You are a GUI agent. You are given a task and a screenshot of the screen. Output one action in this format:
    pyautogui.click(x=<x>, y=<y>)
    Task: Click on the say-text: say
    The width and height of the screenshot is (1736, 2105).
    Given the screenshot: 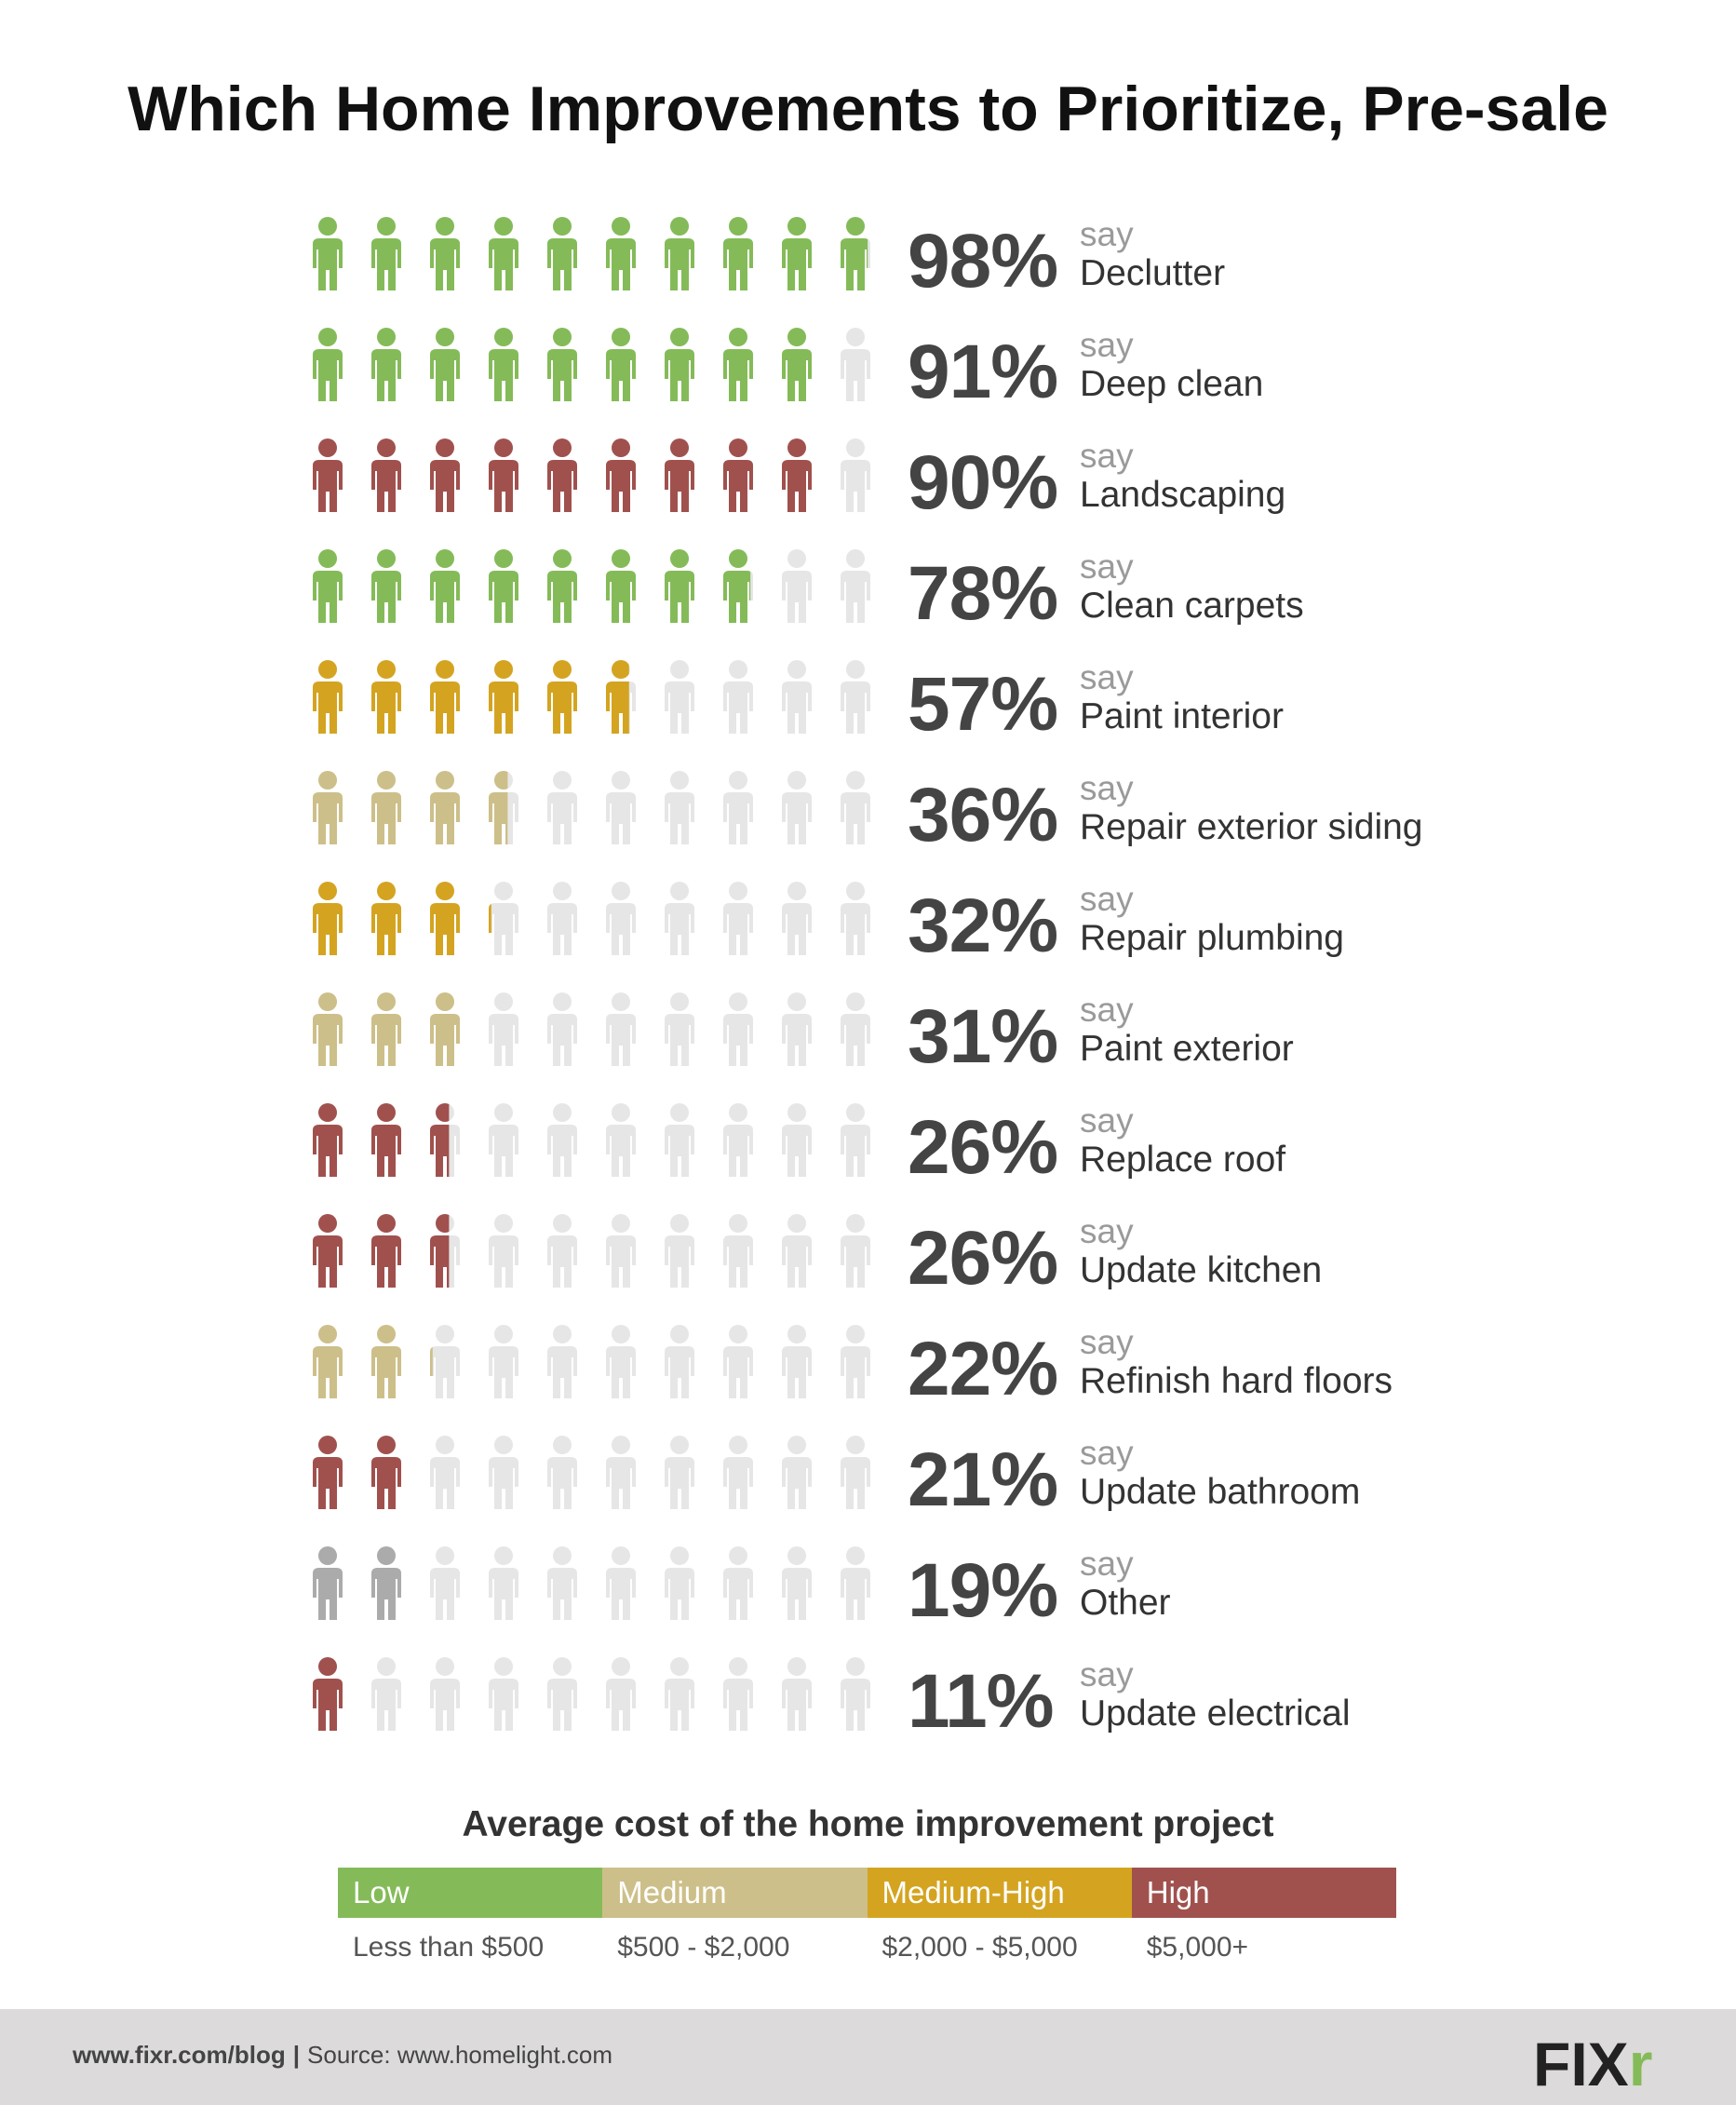 What is the action you would take?
    pyautogui.click(x=1107, y=456)
    